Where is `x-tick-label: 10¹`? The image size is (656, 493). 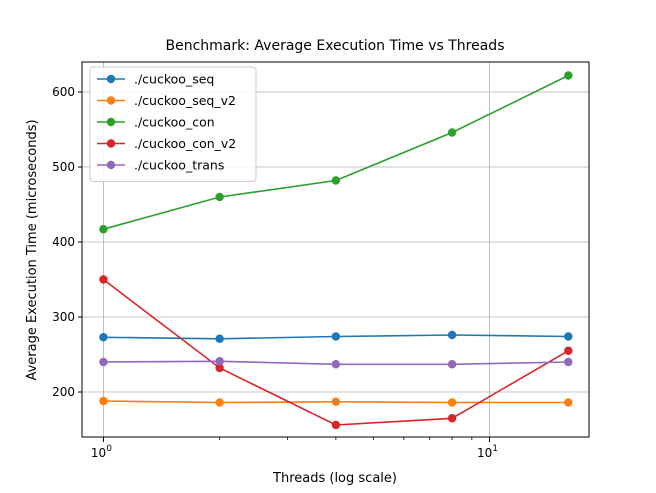 x-tick-label: 10¹ is located at coordinates (487, 452).